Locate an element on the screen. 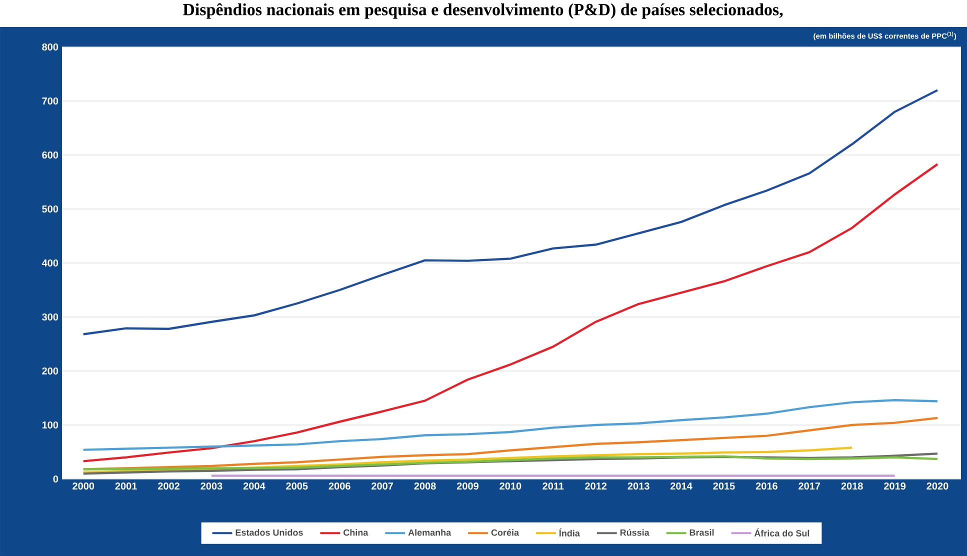  x-tick-label: 2012 is located at coordinates (596, 486).